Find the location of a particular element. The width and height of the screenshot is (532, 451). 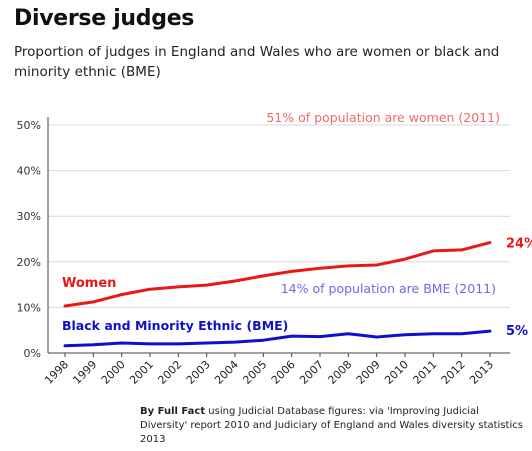

x-tick-label: 2003 is located at coordinates (198, 372).